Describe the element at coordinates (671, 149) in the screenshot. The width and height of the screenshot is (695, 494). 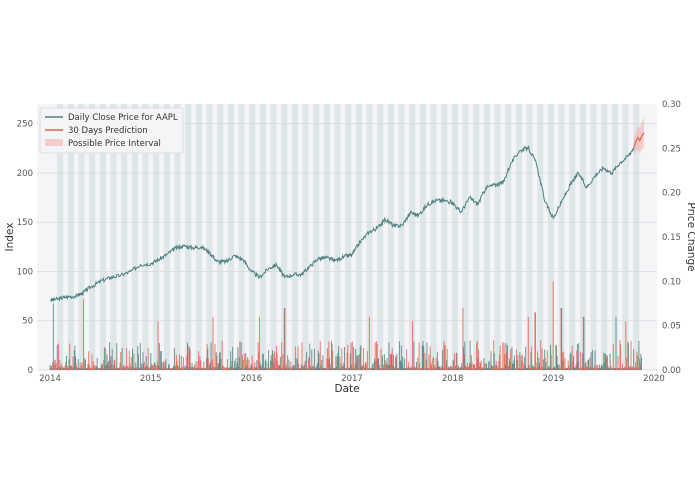
I see `y2-tick-label: 0.25` at that location.